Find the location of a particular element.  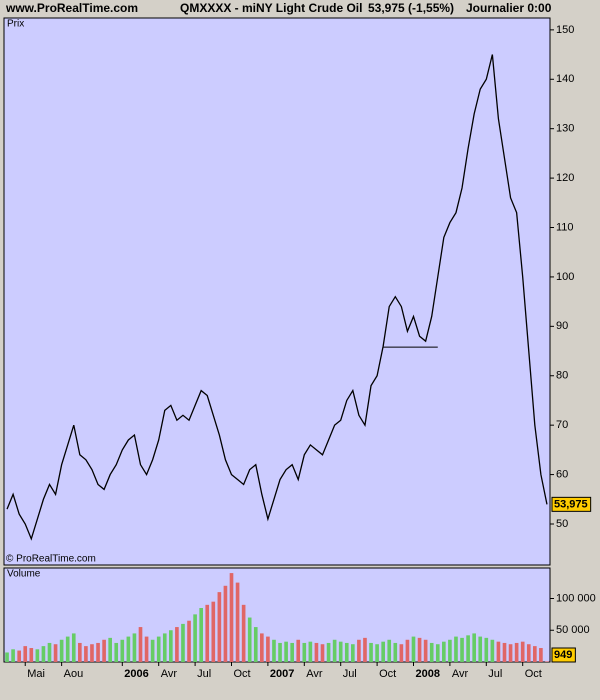

y-tick-label: 130 is located at coordinates (565, 129).